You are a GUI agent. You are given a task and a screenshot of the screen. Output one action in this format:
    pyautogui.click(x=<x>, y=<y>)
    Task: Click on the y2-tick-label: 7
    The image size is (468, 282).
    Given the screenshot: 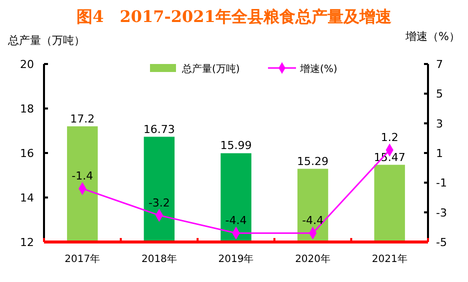 What is the action you would take?
    pyautogui.click(x=439, y=64)
    